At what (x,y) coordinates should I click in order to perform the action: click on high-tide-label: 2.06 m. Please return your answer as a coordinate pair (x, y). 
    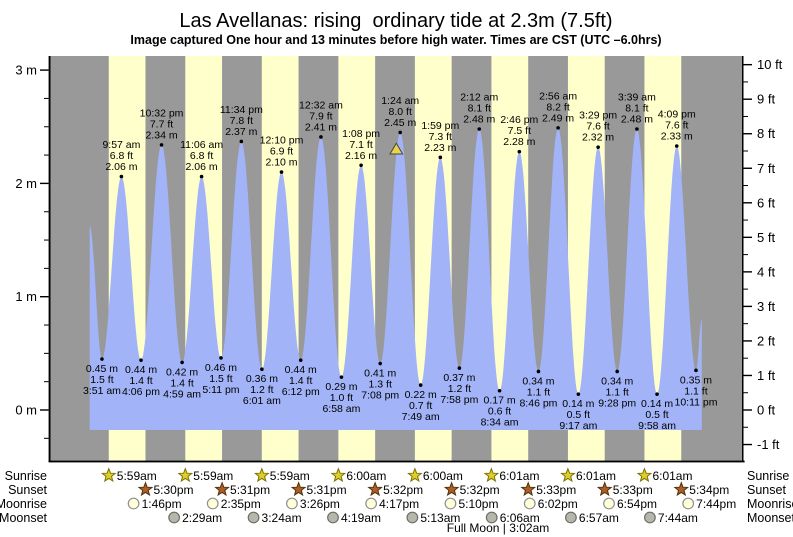
    Looking at the image, I should click on (121, 167).